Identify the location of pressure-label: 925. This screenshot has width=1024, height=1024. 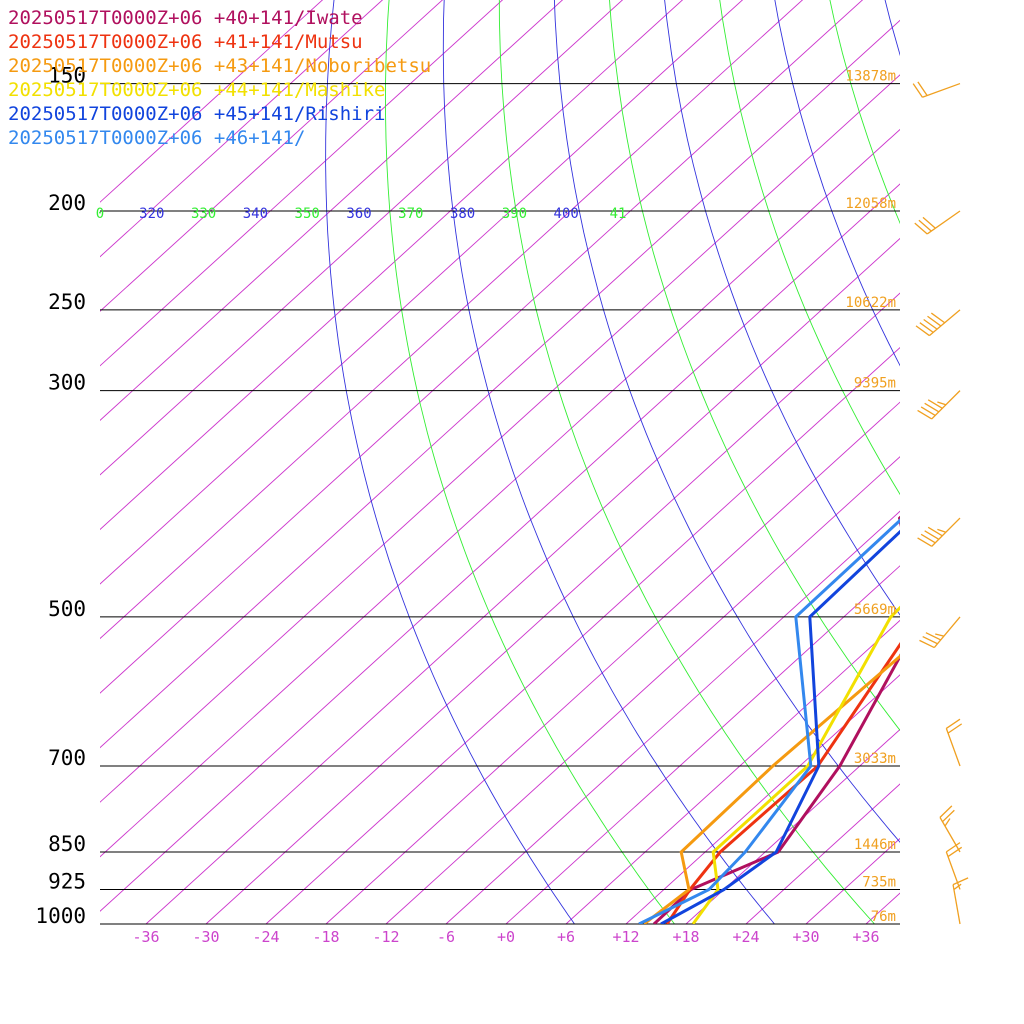
(67, 881).